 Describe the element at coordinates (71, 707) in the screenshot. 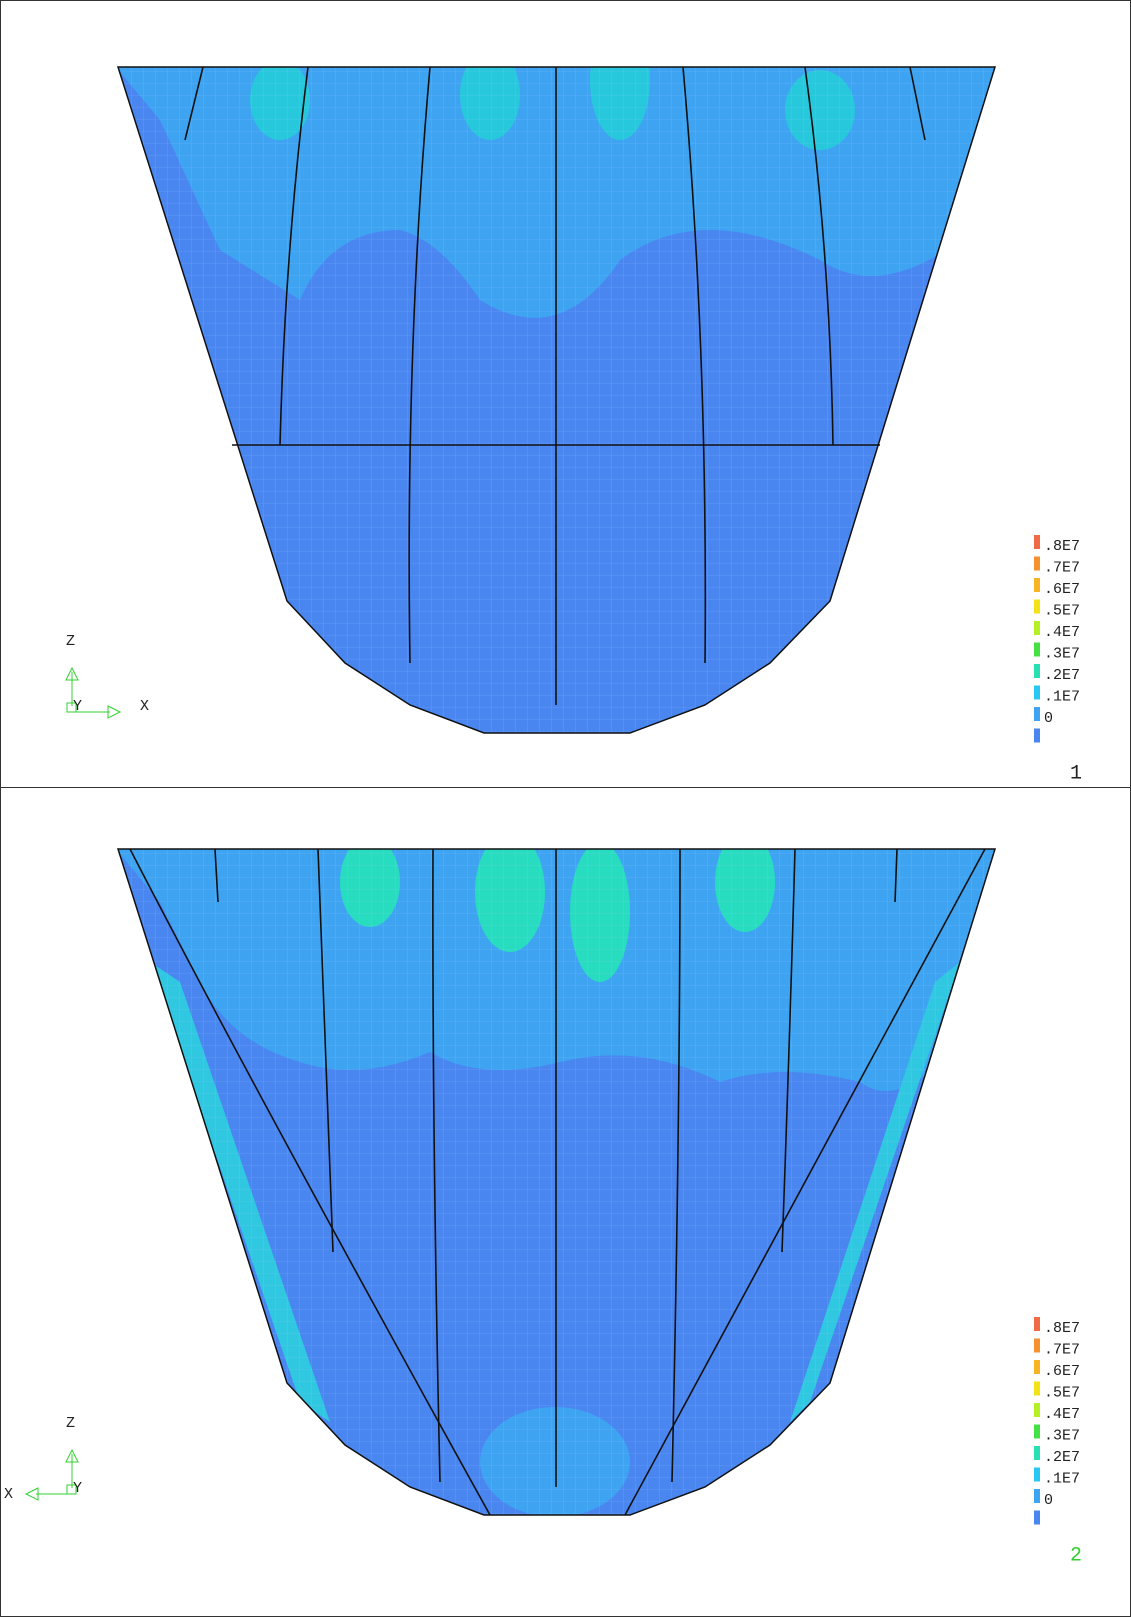

I see `triad-origin` at that location.